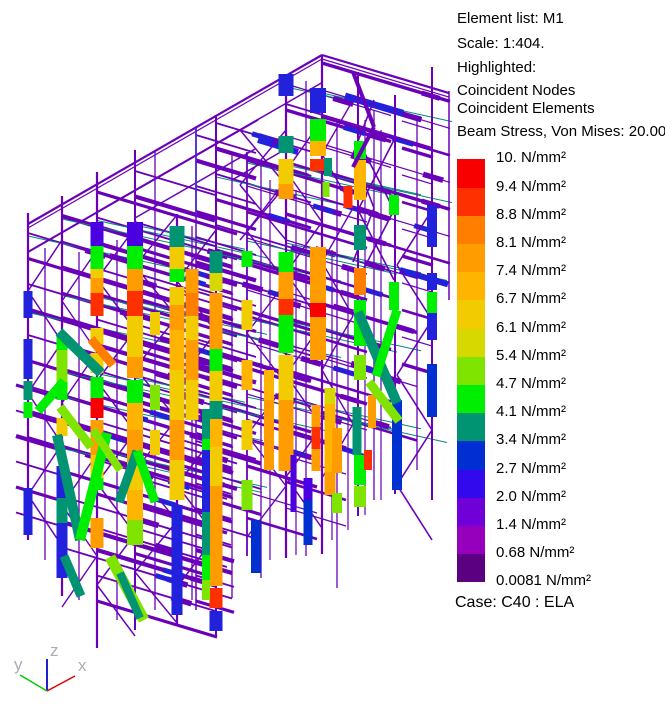  Describe the element at coordinates (54, 650) in the screenshot. I see `svg-text: z` at that location.